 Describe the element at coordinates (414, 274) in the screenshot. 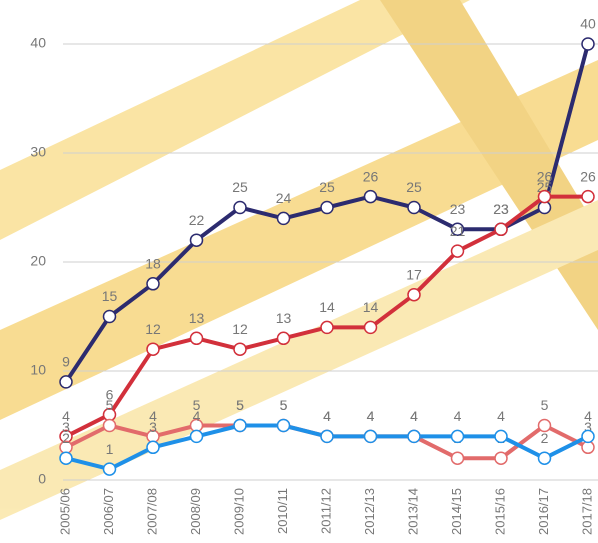

I see `data-label: 17` at that location.